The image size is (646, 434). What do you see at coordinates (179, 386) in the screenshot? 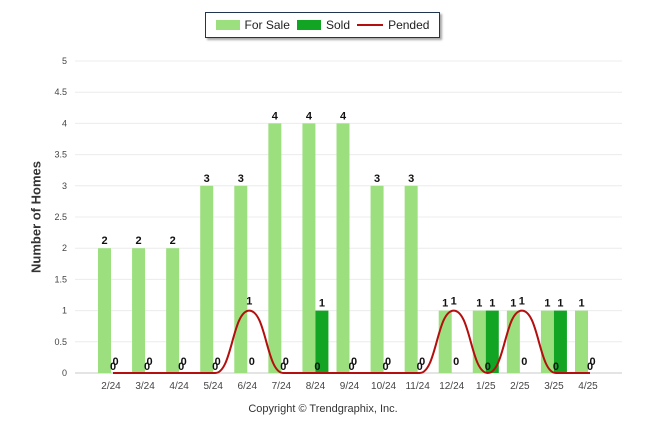
I see `x-tick-label: 4/24` at bounding box center [179, 386].